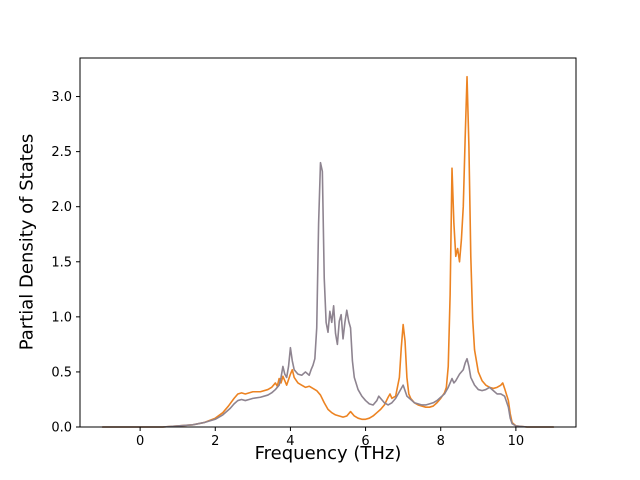 Image resolution: width=640 pixels, height=480 pixels. What do you see at coordinates (61, 317) in the screenshot?
I see `y-tick-label: 1.0` at bounding box center [61, 317].